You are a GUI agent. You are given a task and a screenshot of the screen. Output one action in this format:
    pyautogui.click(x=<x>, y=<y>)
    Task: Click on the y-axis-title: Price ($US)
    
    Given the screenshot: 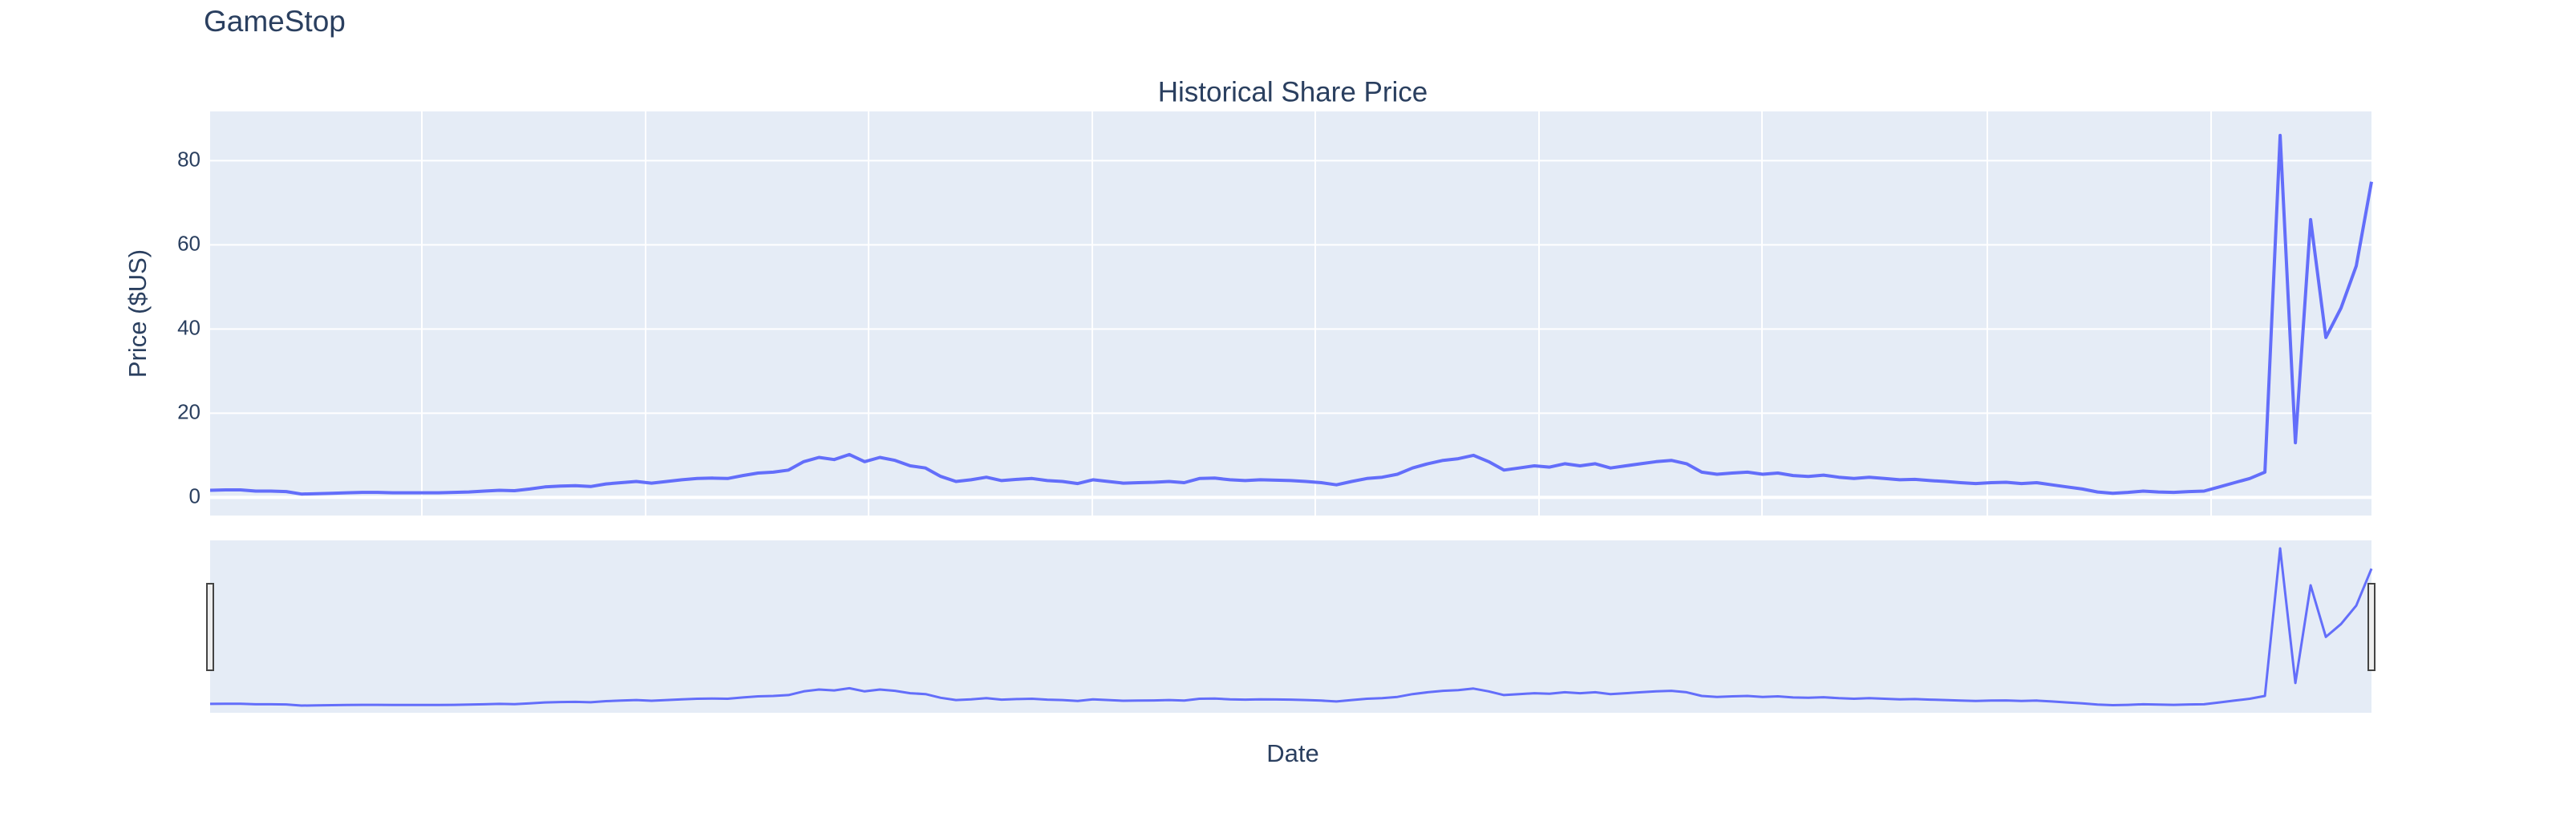 What is the action you would take?
    pyautogui.click(x=138, y=313)
    